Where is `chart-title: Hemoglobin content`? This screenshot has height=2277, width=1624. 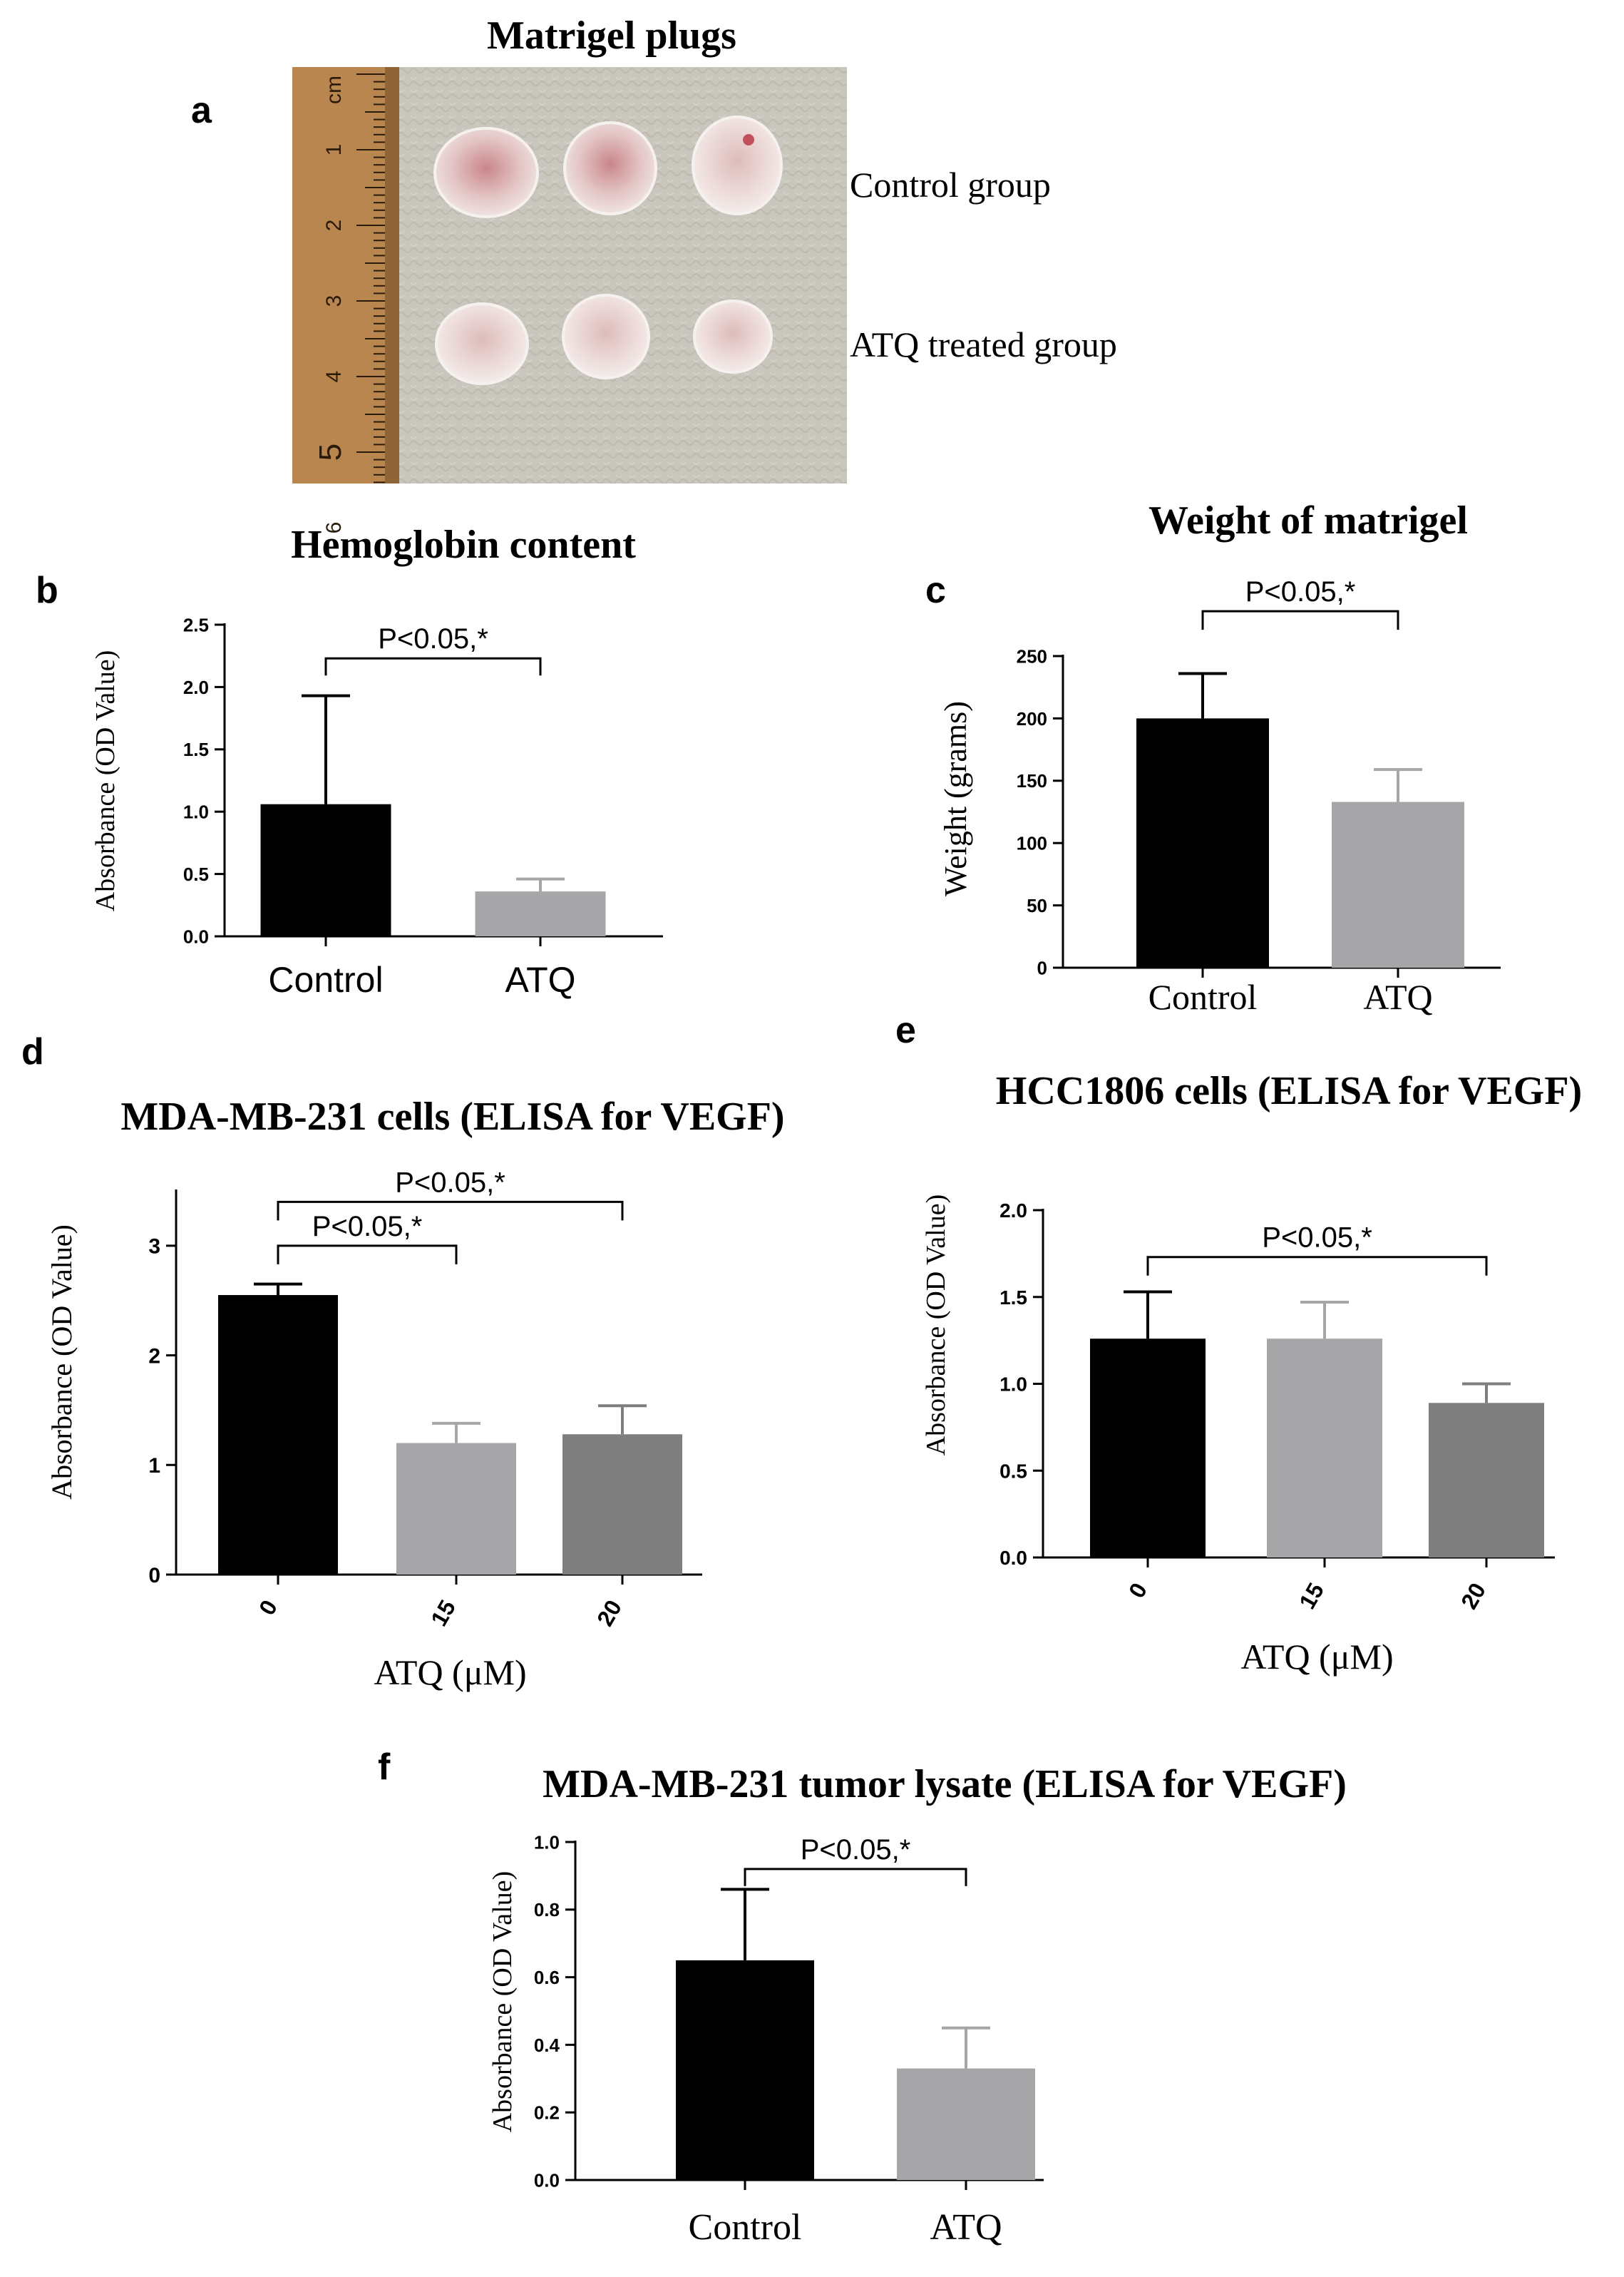
chart-title: Hemoglobin content is located at coordinates (463, 545).